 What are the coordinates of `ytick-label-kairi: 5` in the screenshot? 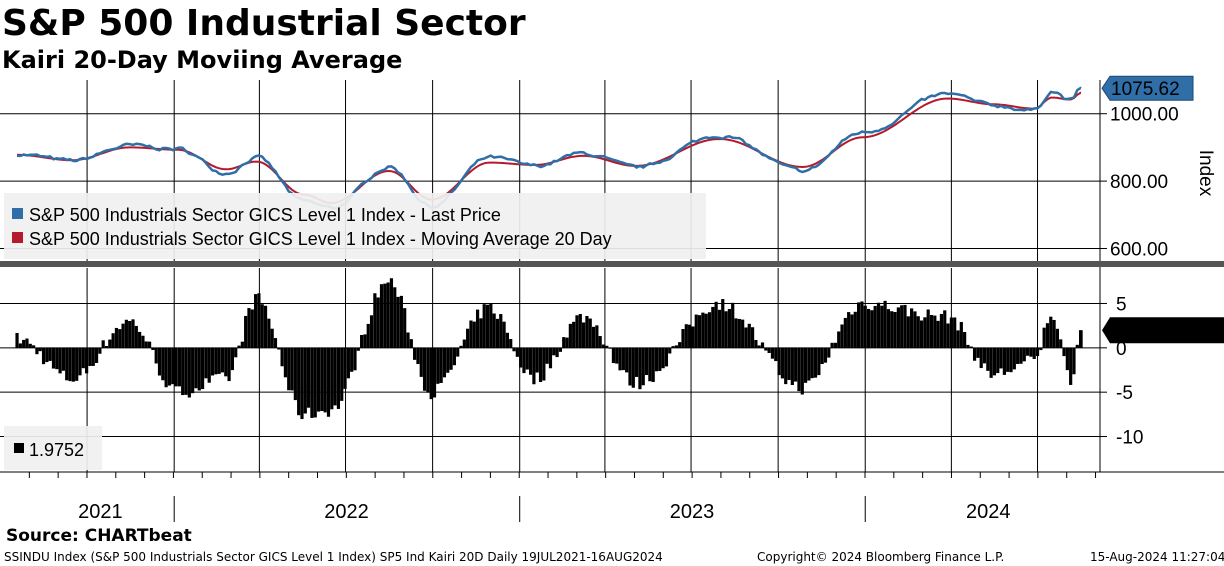 It's located at (1121, 304).